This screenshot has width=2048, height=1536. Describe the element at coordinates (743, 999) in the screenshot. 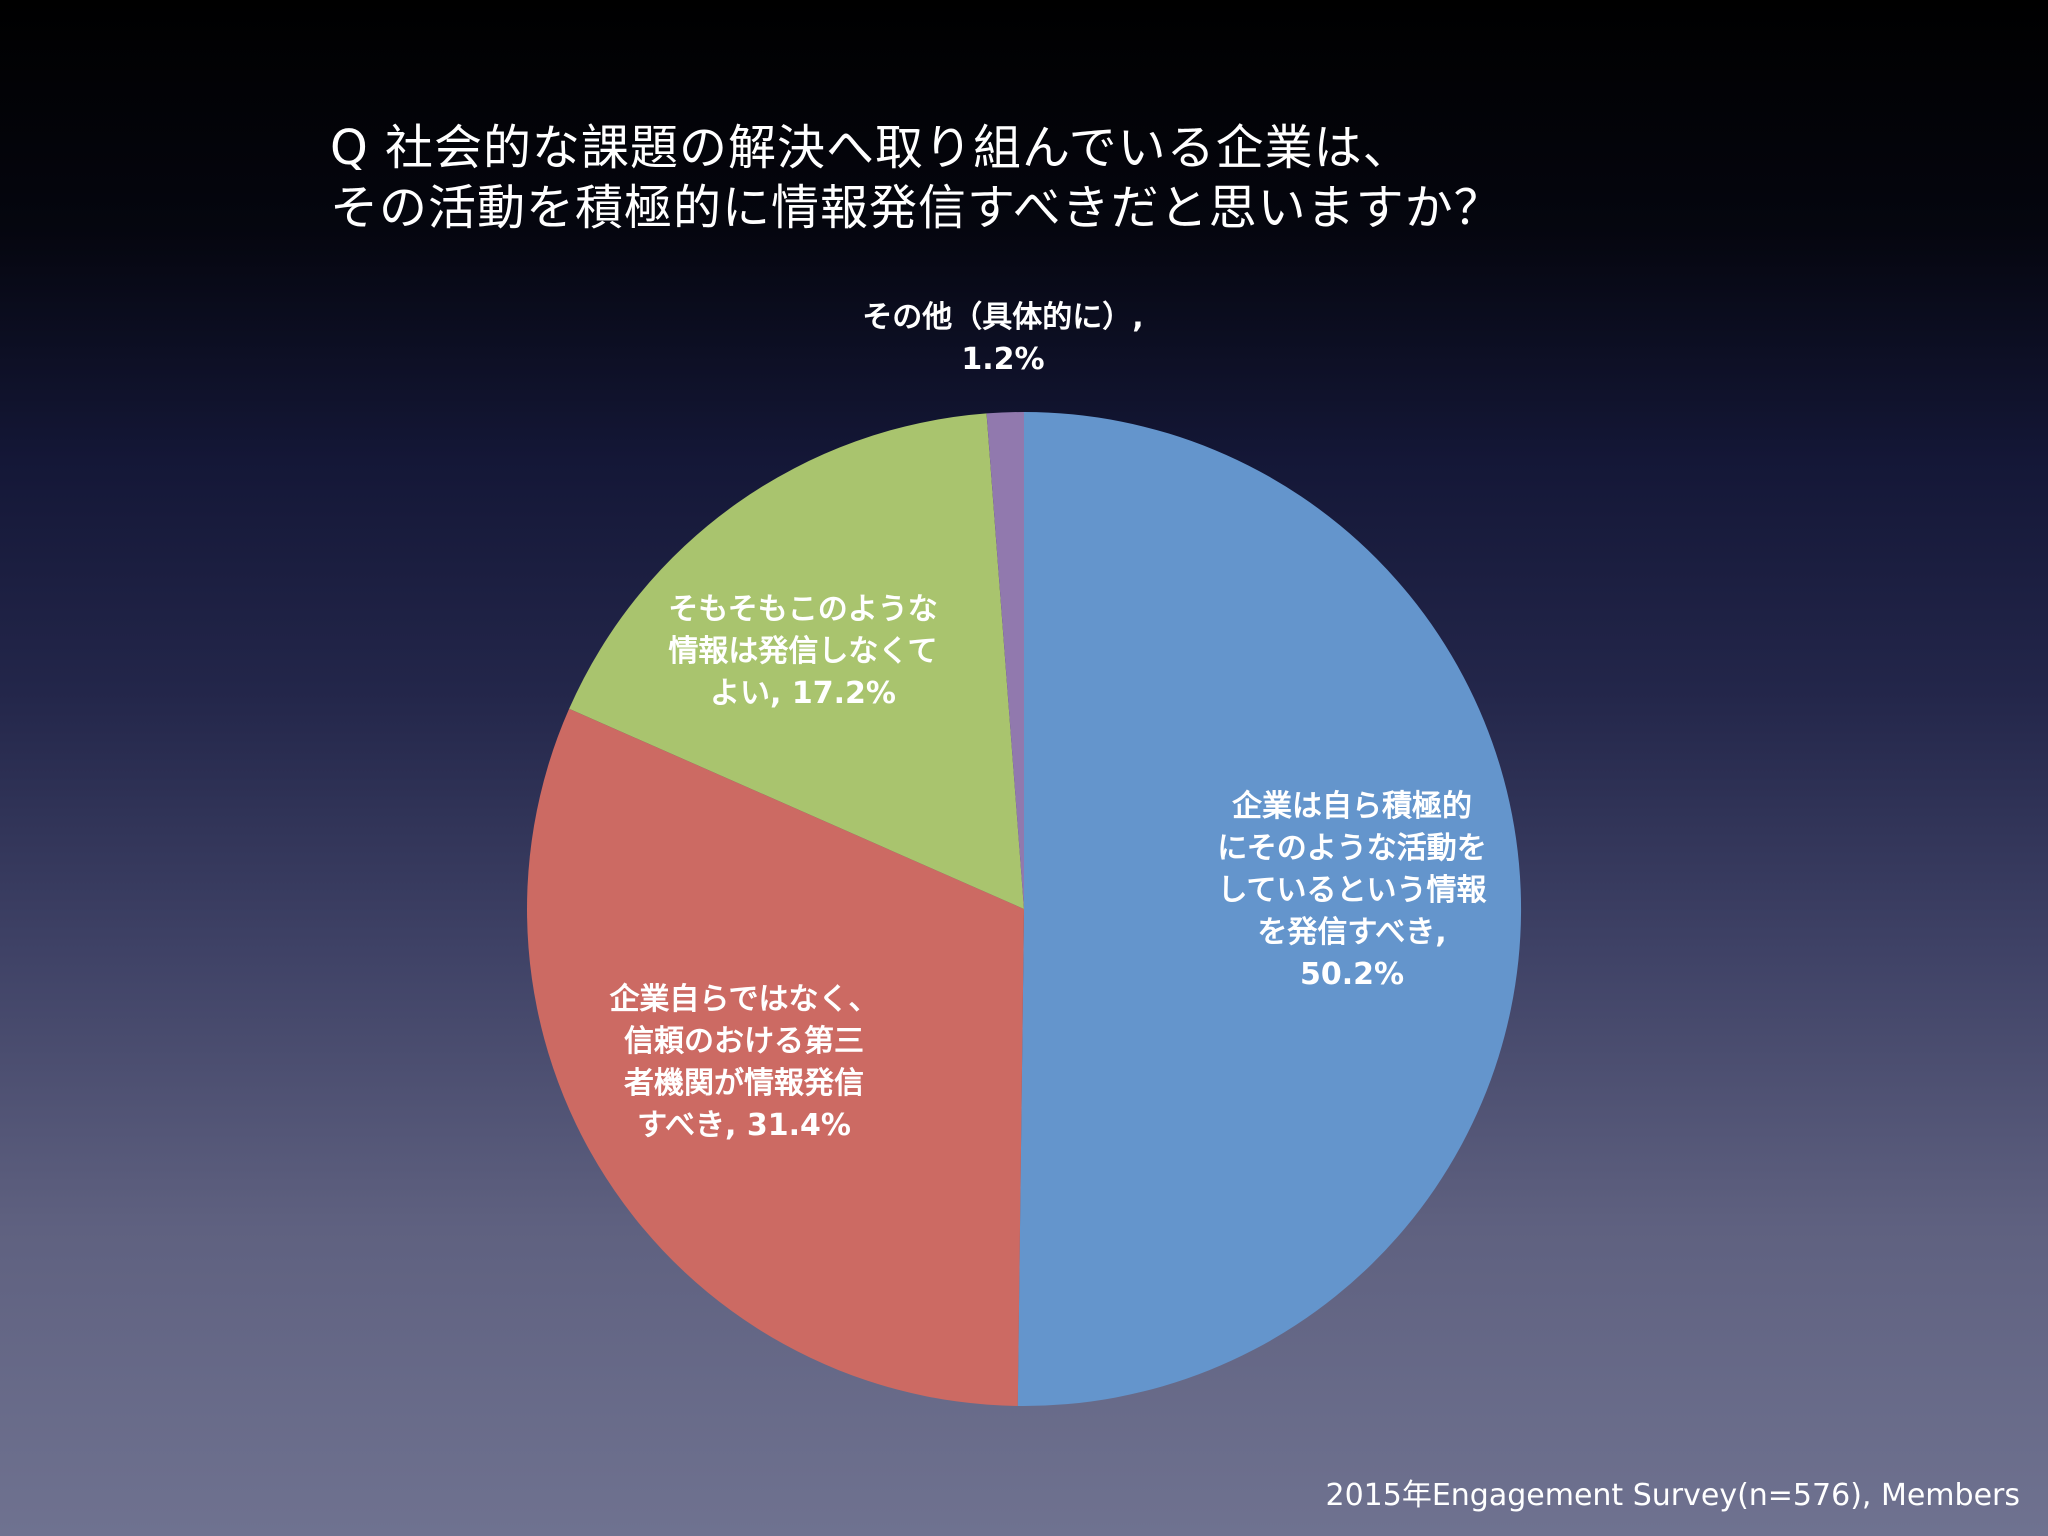

I see `pie-slice-label-line: 企業自らではなく、` at that location.